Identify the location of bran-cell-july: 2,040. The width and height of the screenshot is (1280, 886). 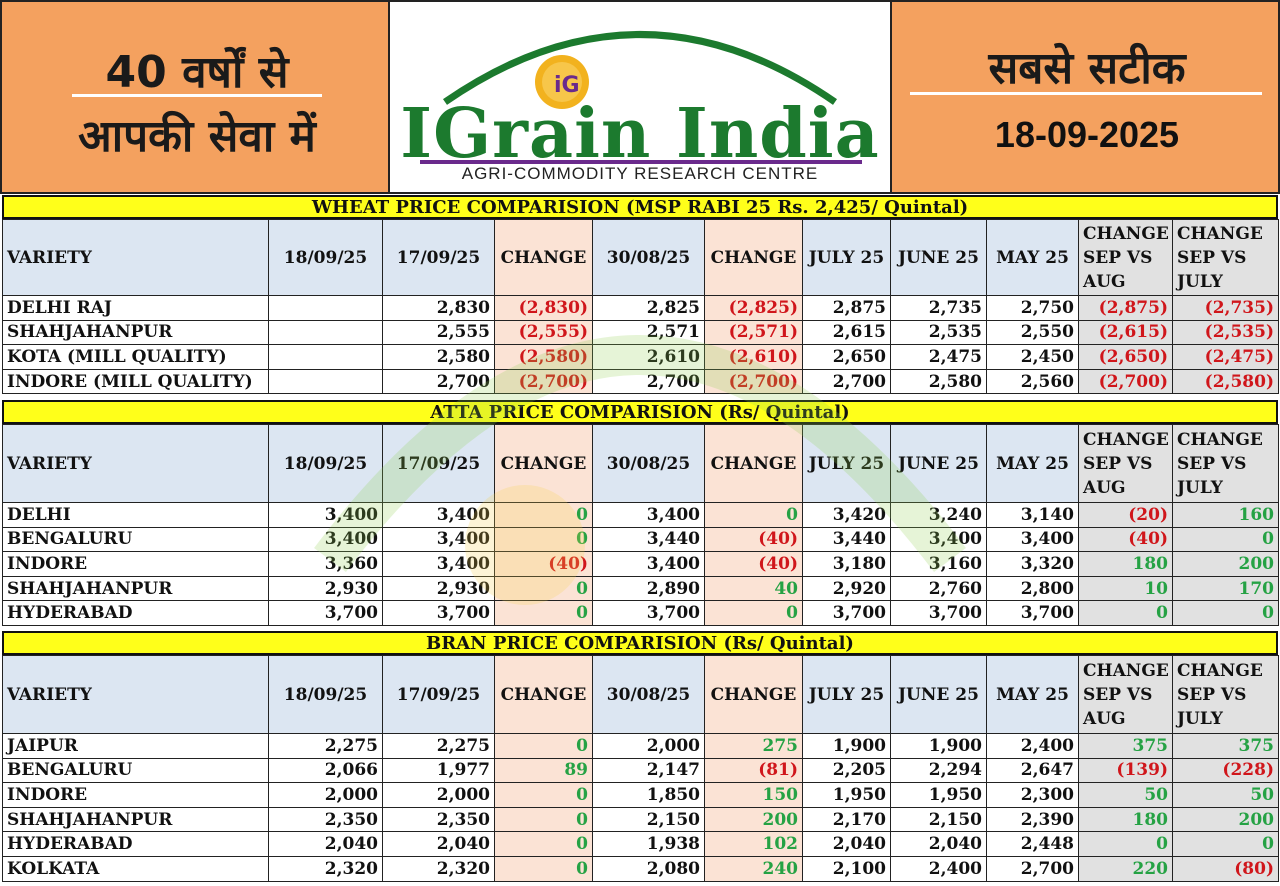
(846, 844).